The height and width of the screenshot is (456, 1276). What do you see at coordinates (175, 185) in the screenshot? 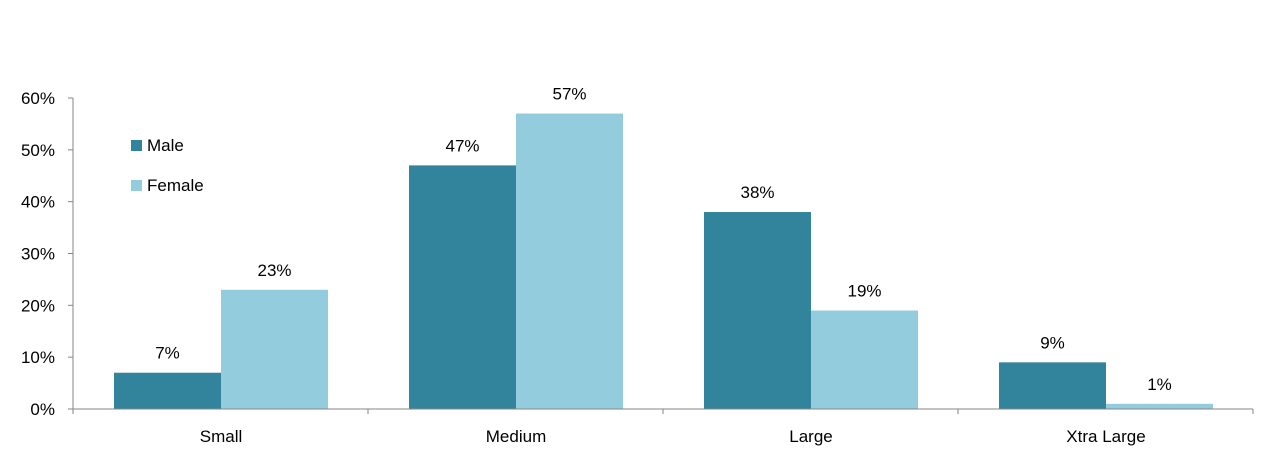
I see `legend-label-female: Female` at bounding box center [175, 185].